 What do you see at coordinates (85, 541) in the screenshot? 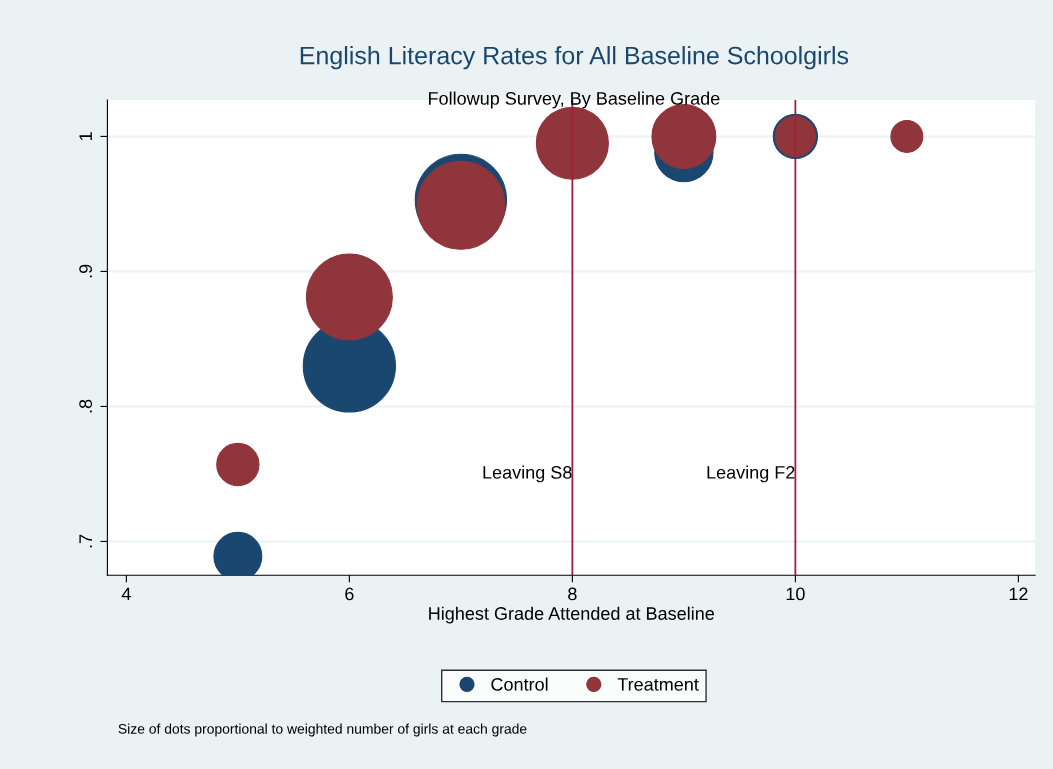
I see `y-tick-label: .7` at bounding box center [85, 541].